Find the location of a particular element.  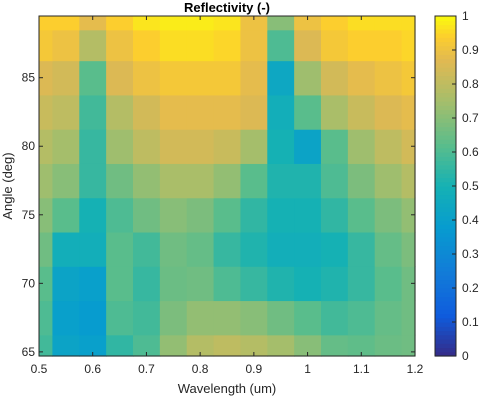

y-tick-label: 70 is located at coordinates (29, 283).